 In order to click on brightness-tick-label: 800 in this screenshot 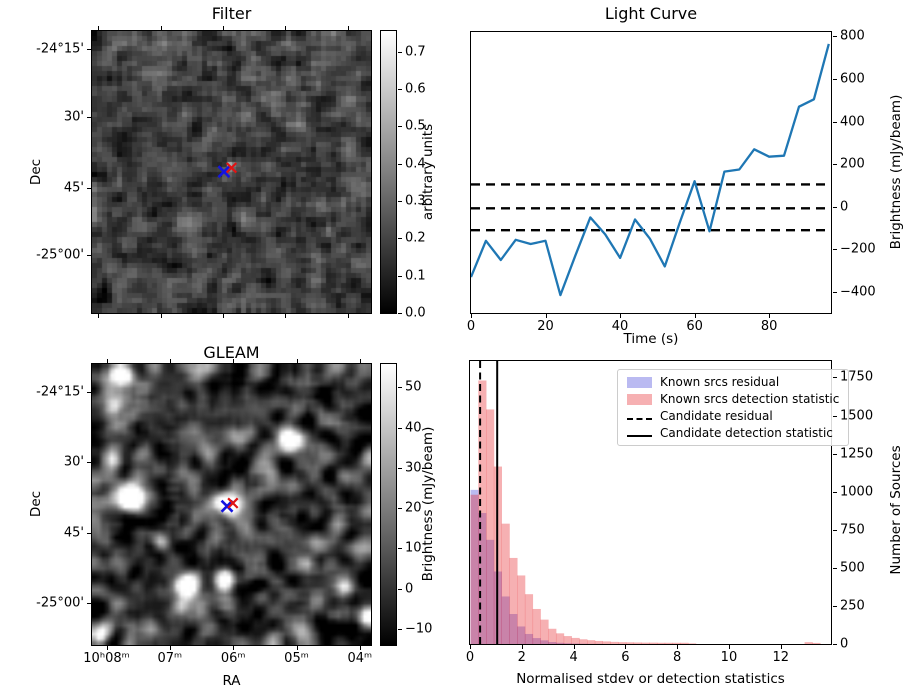, I will do `click(852, 36)`.